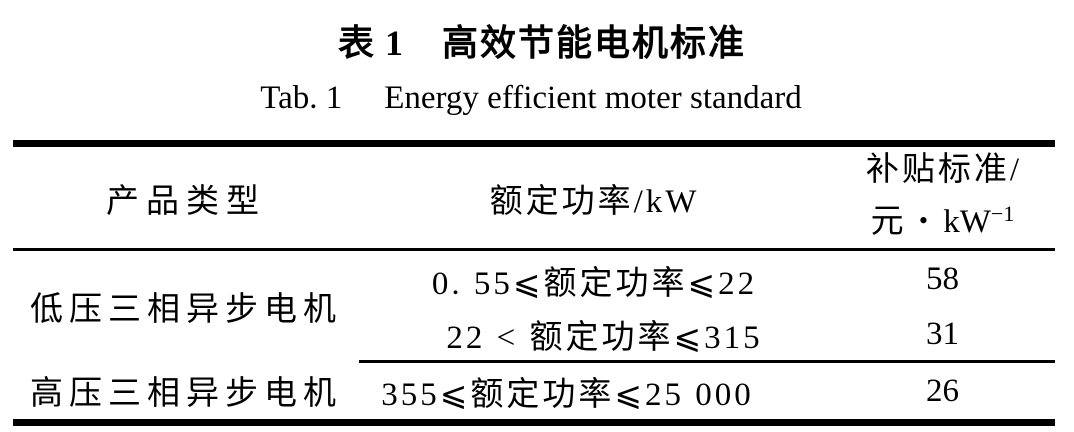  Describe the element at coordinates (186, 197) in the screenshot. I see `header-product-type: 产品类型` at that location.